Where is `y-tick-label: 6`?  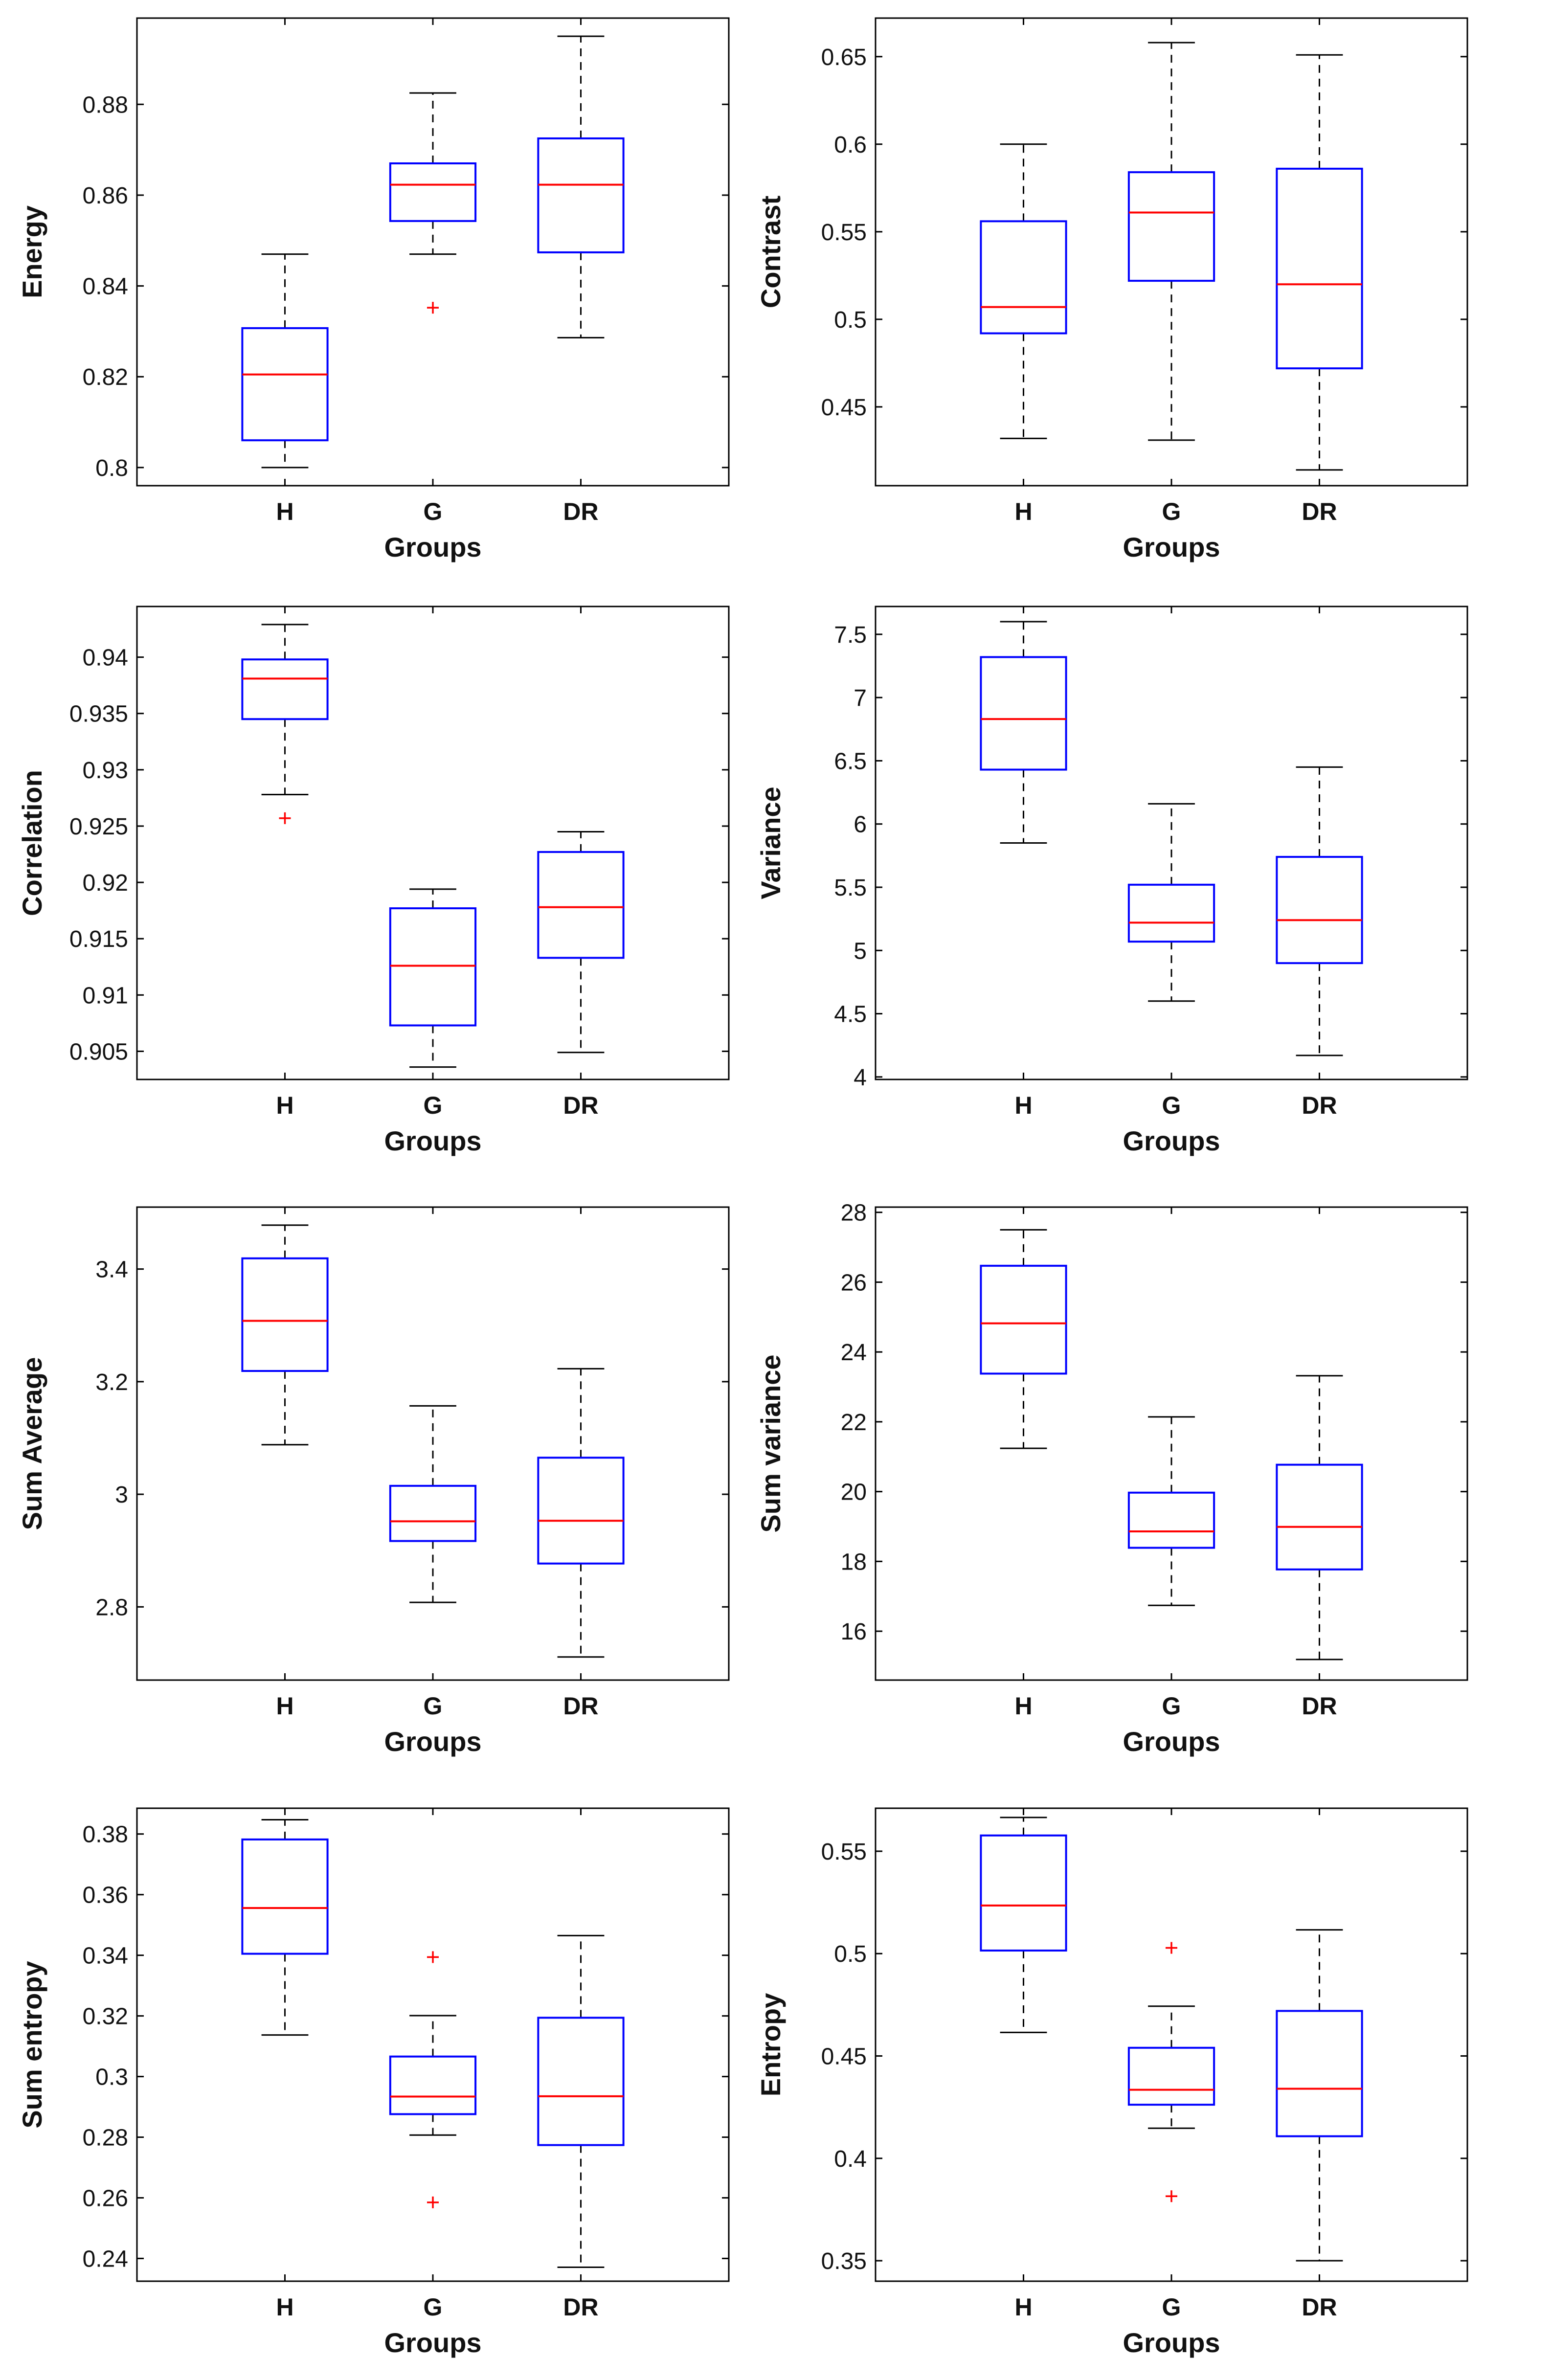
y-tick-label: 6 is located at coordinates (860, 825).